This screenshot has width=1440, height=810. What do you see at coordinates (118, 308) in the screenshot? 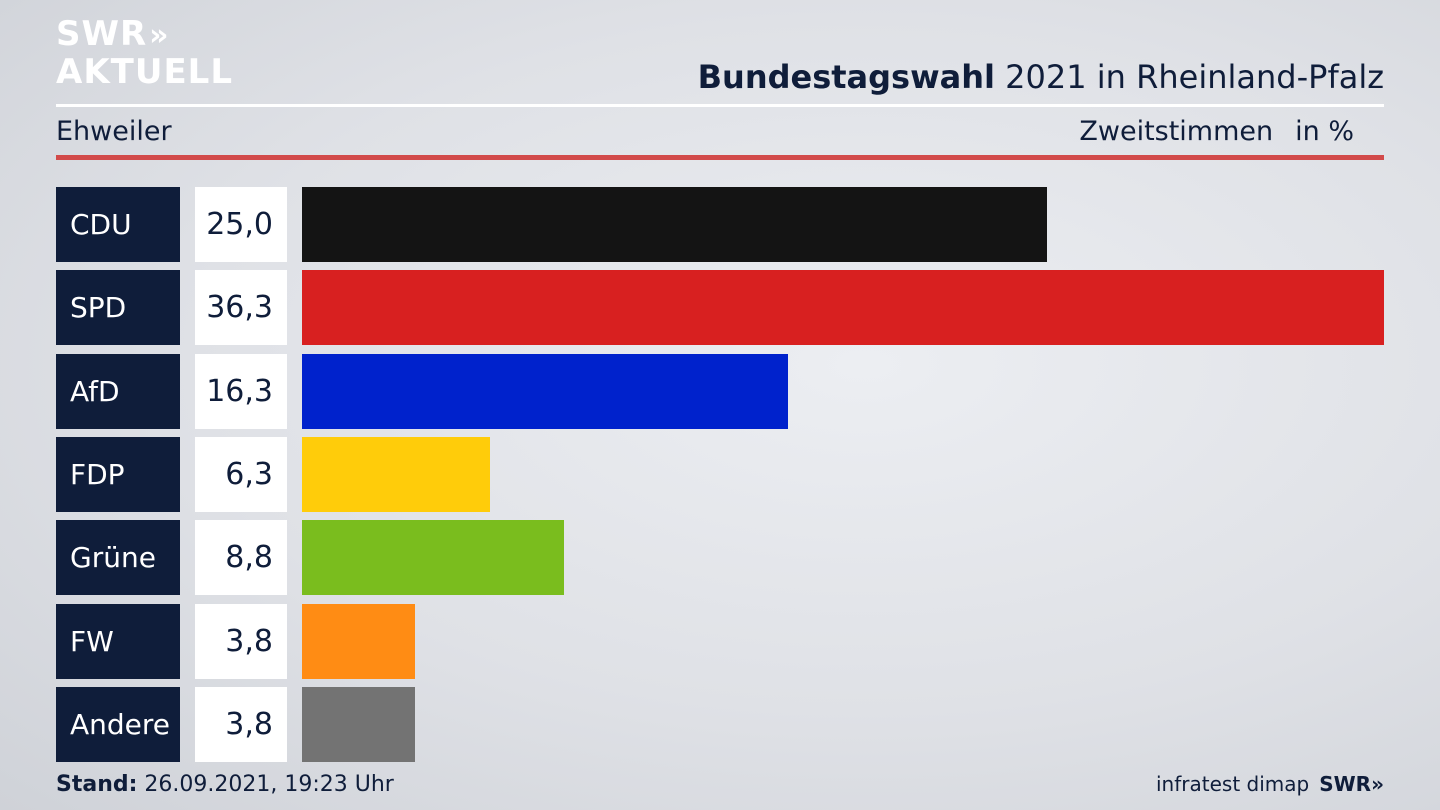
I see `party-label: SPD` at bounding box center [118, 308].